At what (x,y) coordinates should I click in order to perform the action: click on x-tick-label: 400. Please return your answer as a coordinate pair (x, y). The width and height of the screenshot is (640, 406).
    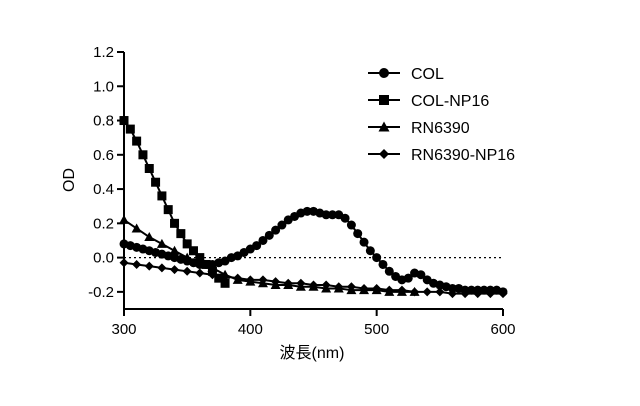
    Looking at the image, I should click on (250, 329).